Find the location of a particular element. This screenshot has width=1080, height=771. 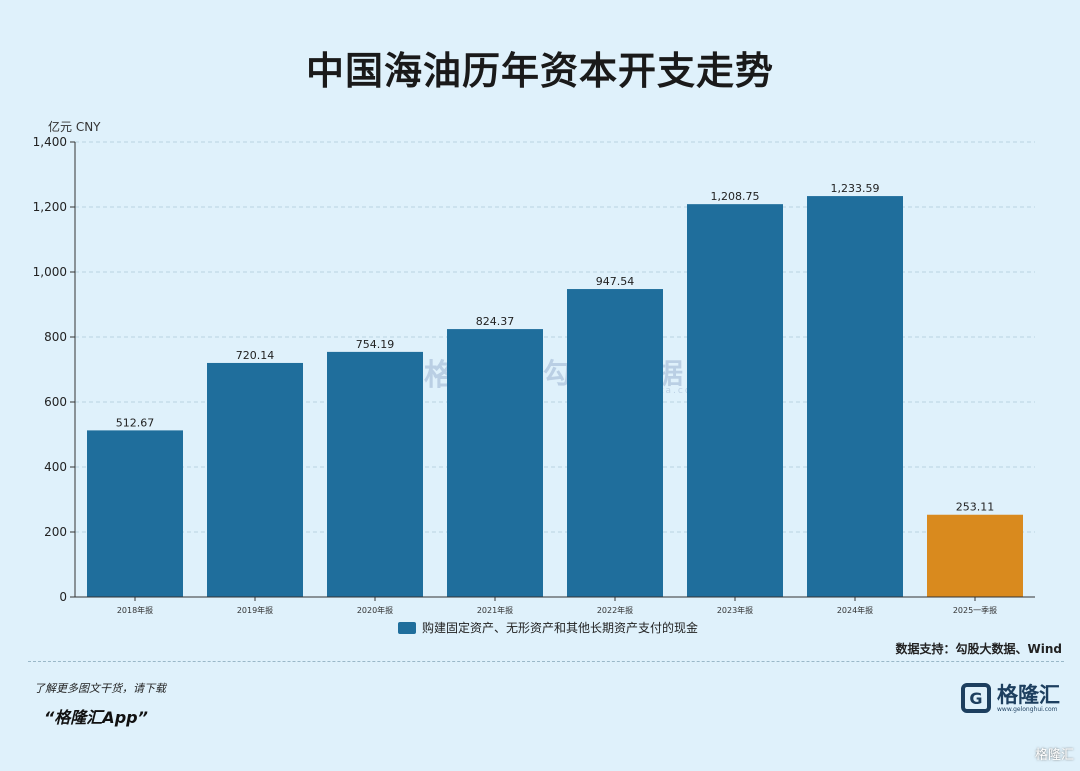

x-category-label: 2024年报 is located at coordinates (855, 610).